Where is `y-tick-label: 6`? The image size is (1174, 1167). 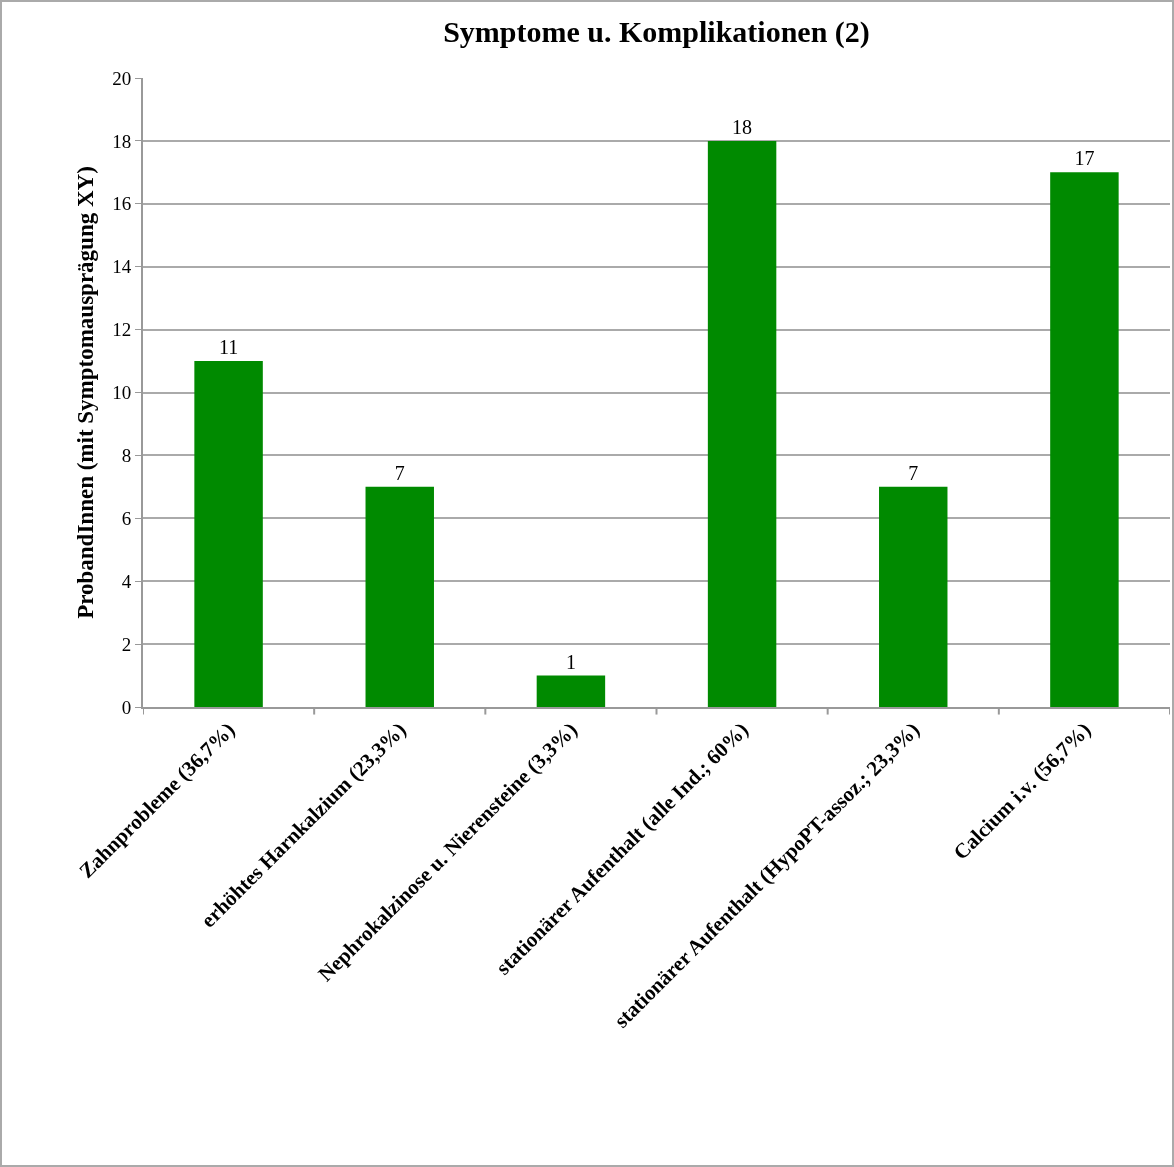 y-tick-label: 6 is located at coordinates (126, 518).